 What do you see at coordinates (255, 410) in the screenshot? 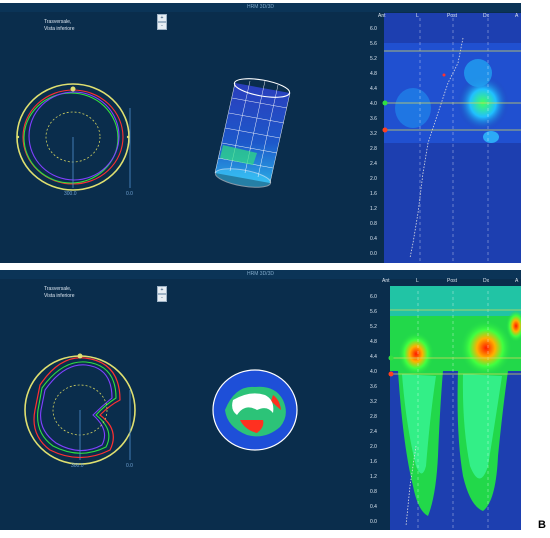
I see `ring-3d-view` at bounding box center [255, 410].